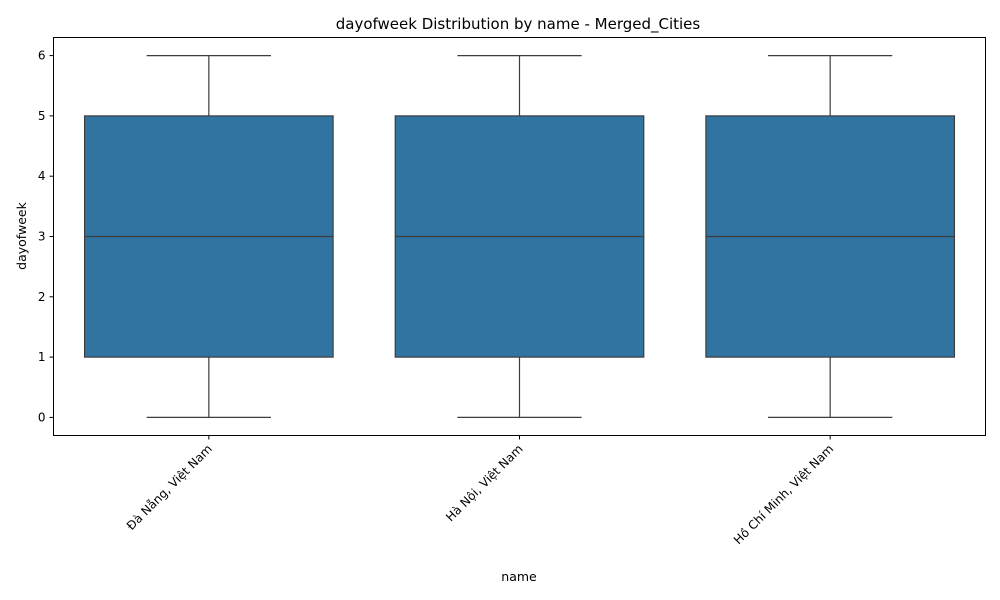  What do you see at coordinates (169, 487) in the screenshot?
I see `x-tick-label: Đà Nẵng, Việt Nam` at bounding box center [169, 487].